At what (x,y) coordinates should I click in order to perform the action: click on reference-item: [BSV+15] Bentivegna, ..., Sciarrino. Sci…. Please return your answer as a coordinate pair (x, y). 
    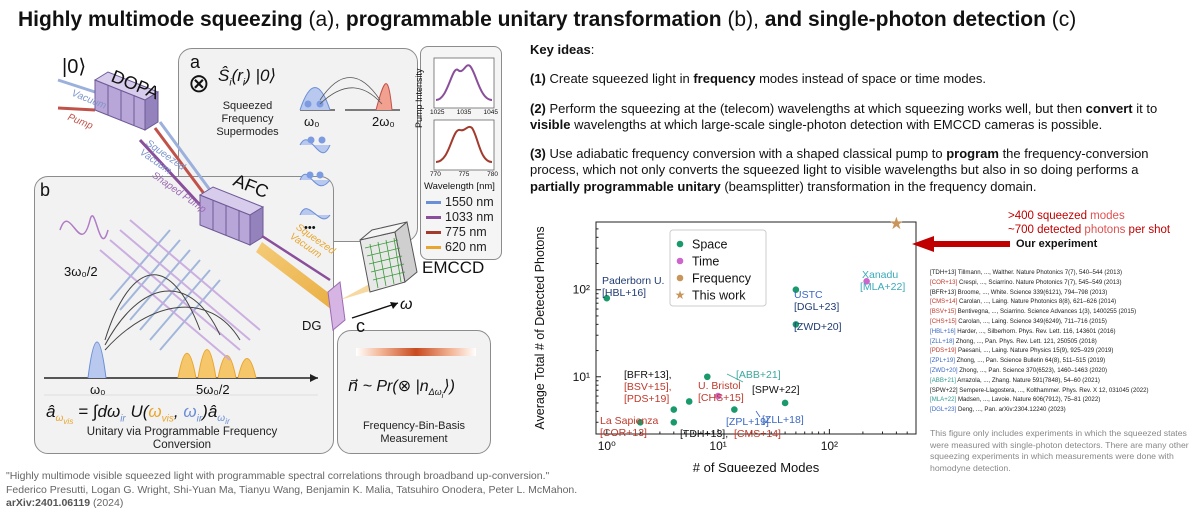
    Looking at the image, I should click on (1033, 312).